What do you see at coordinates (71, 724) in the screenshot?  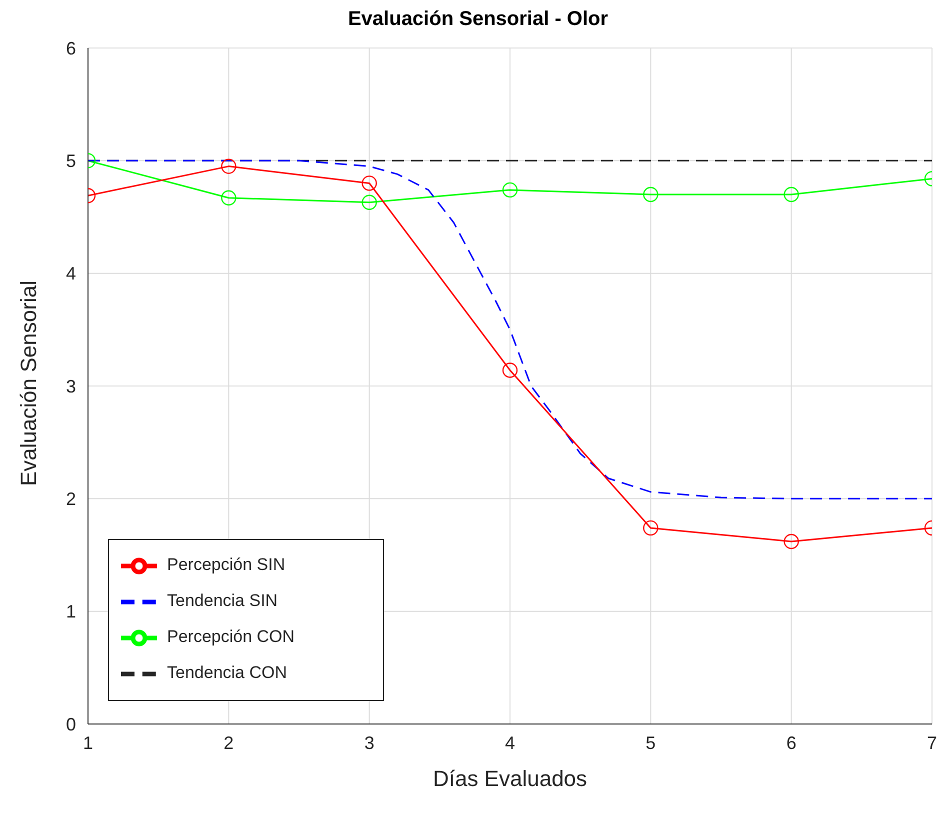 I see `y-tick-label: 0` at bounding box center [71, 724].